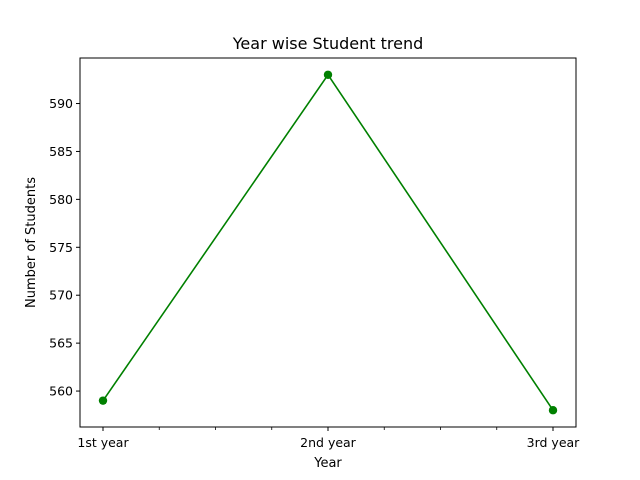 This screenshot has height=480, width=640. Describe the element at coordinates (61, 391) in the screenshot. I see `y-tick-label: 560` at that location.